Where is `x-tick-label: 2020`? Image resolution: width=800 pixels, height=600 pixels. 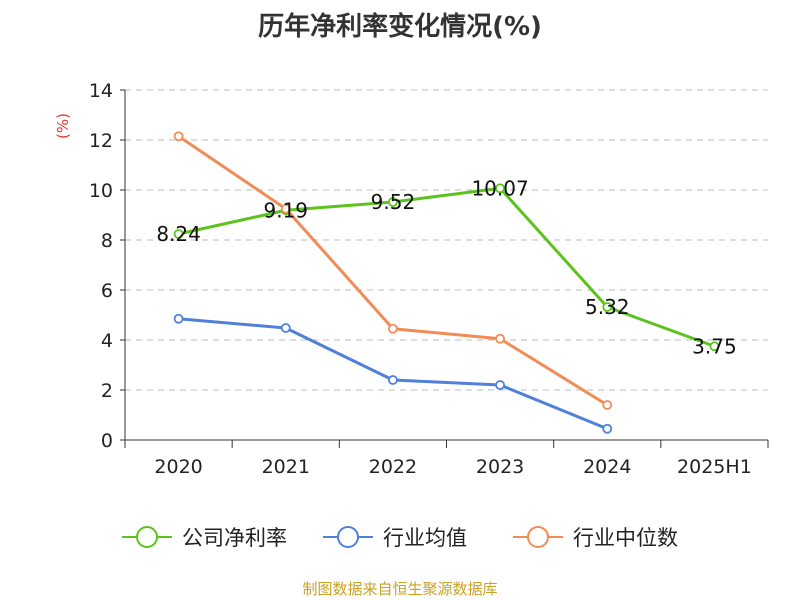
x-tick-label: 2020 is located at coordinates (178, 467).